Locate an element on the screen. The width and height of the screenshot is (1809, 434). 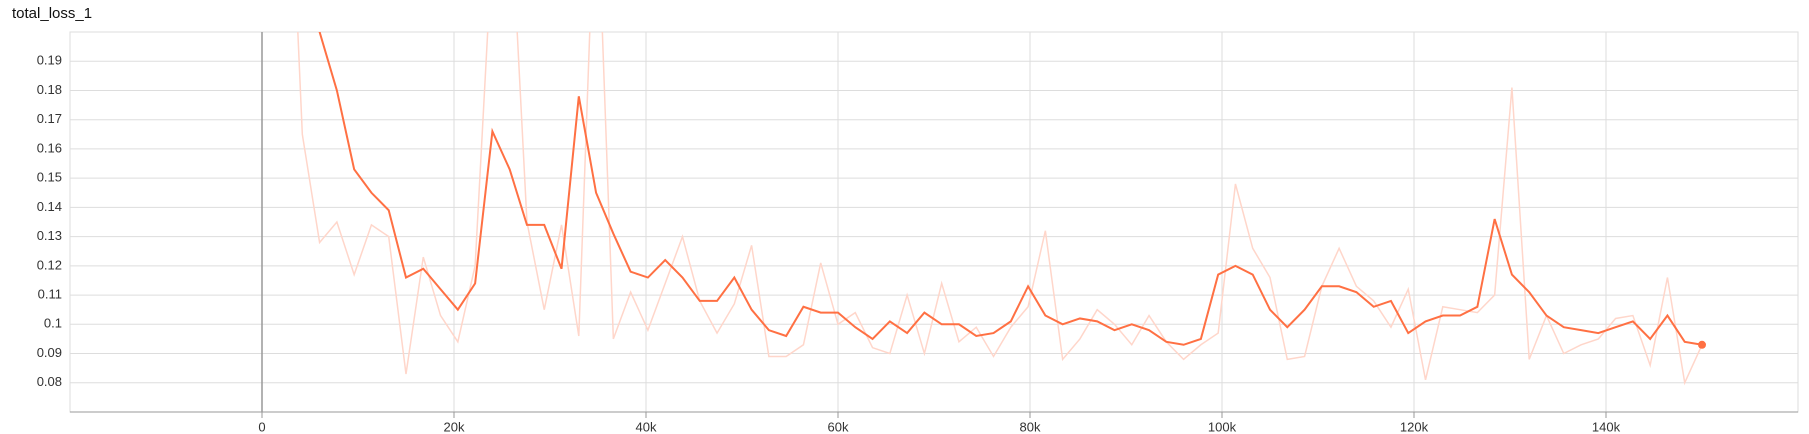
x-tick-label: 100k is located at coordinates (1222, 426).